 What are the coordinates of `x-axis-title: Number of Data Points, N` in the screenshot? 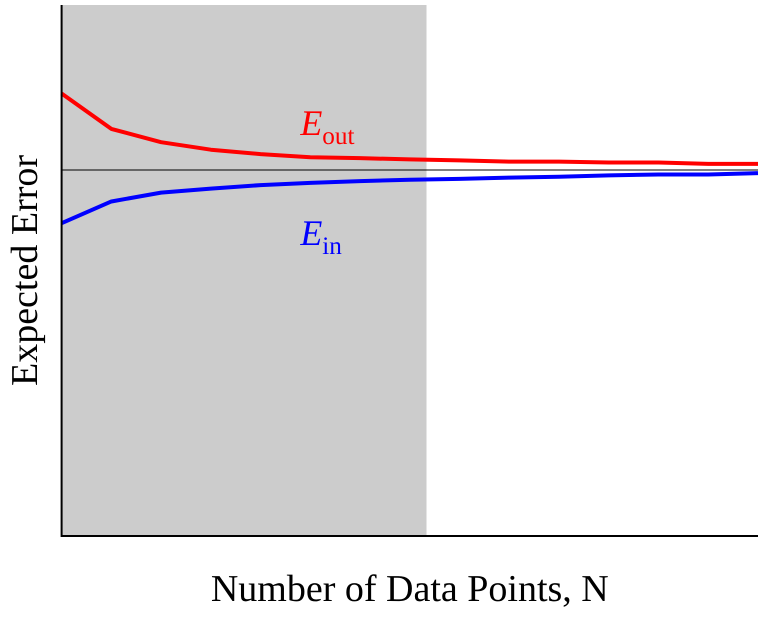 It's located at (409, 589).